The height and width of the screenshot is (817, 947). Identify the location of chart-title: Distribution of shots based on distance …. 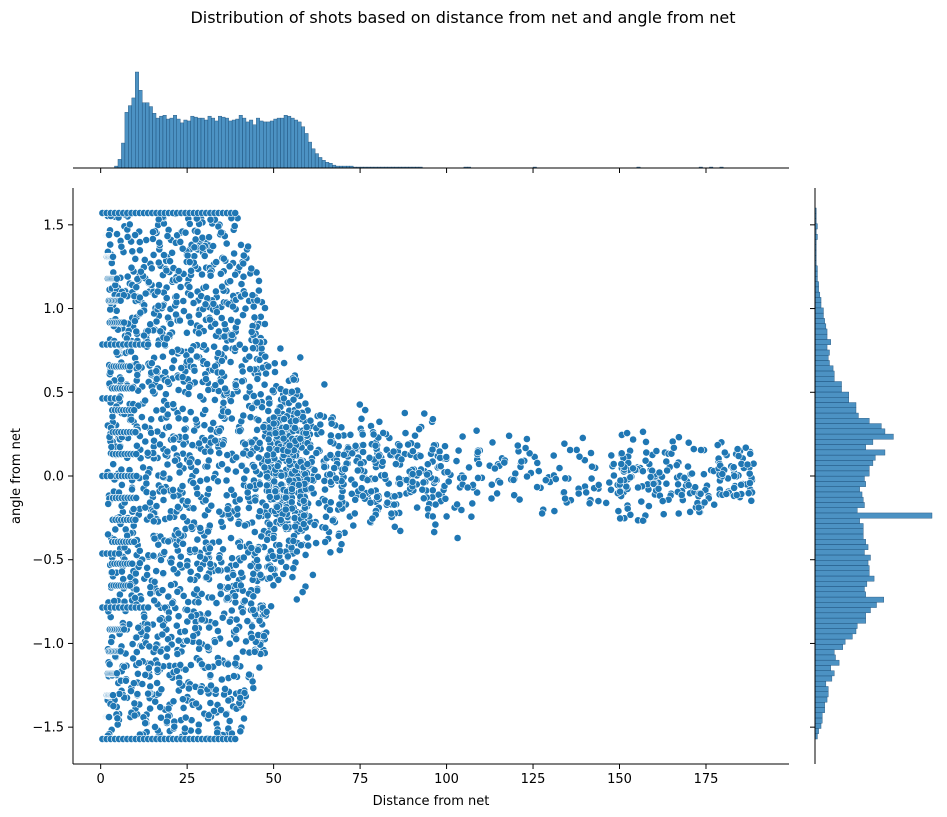
(462, 17).